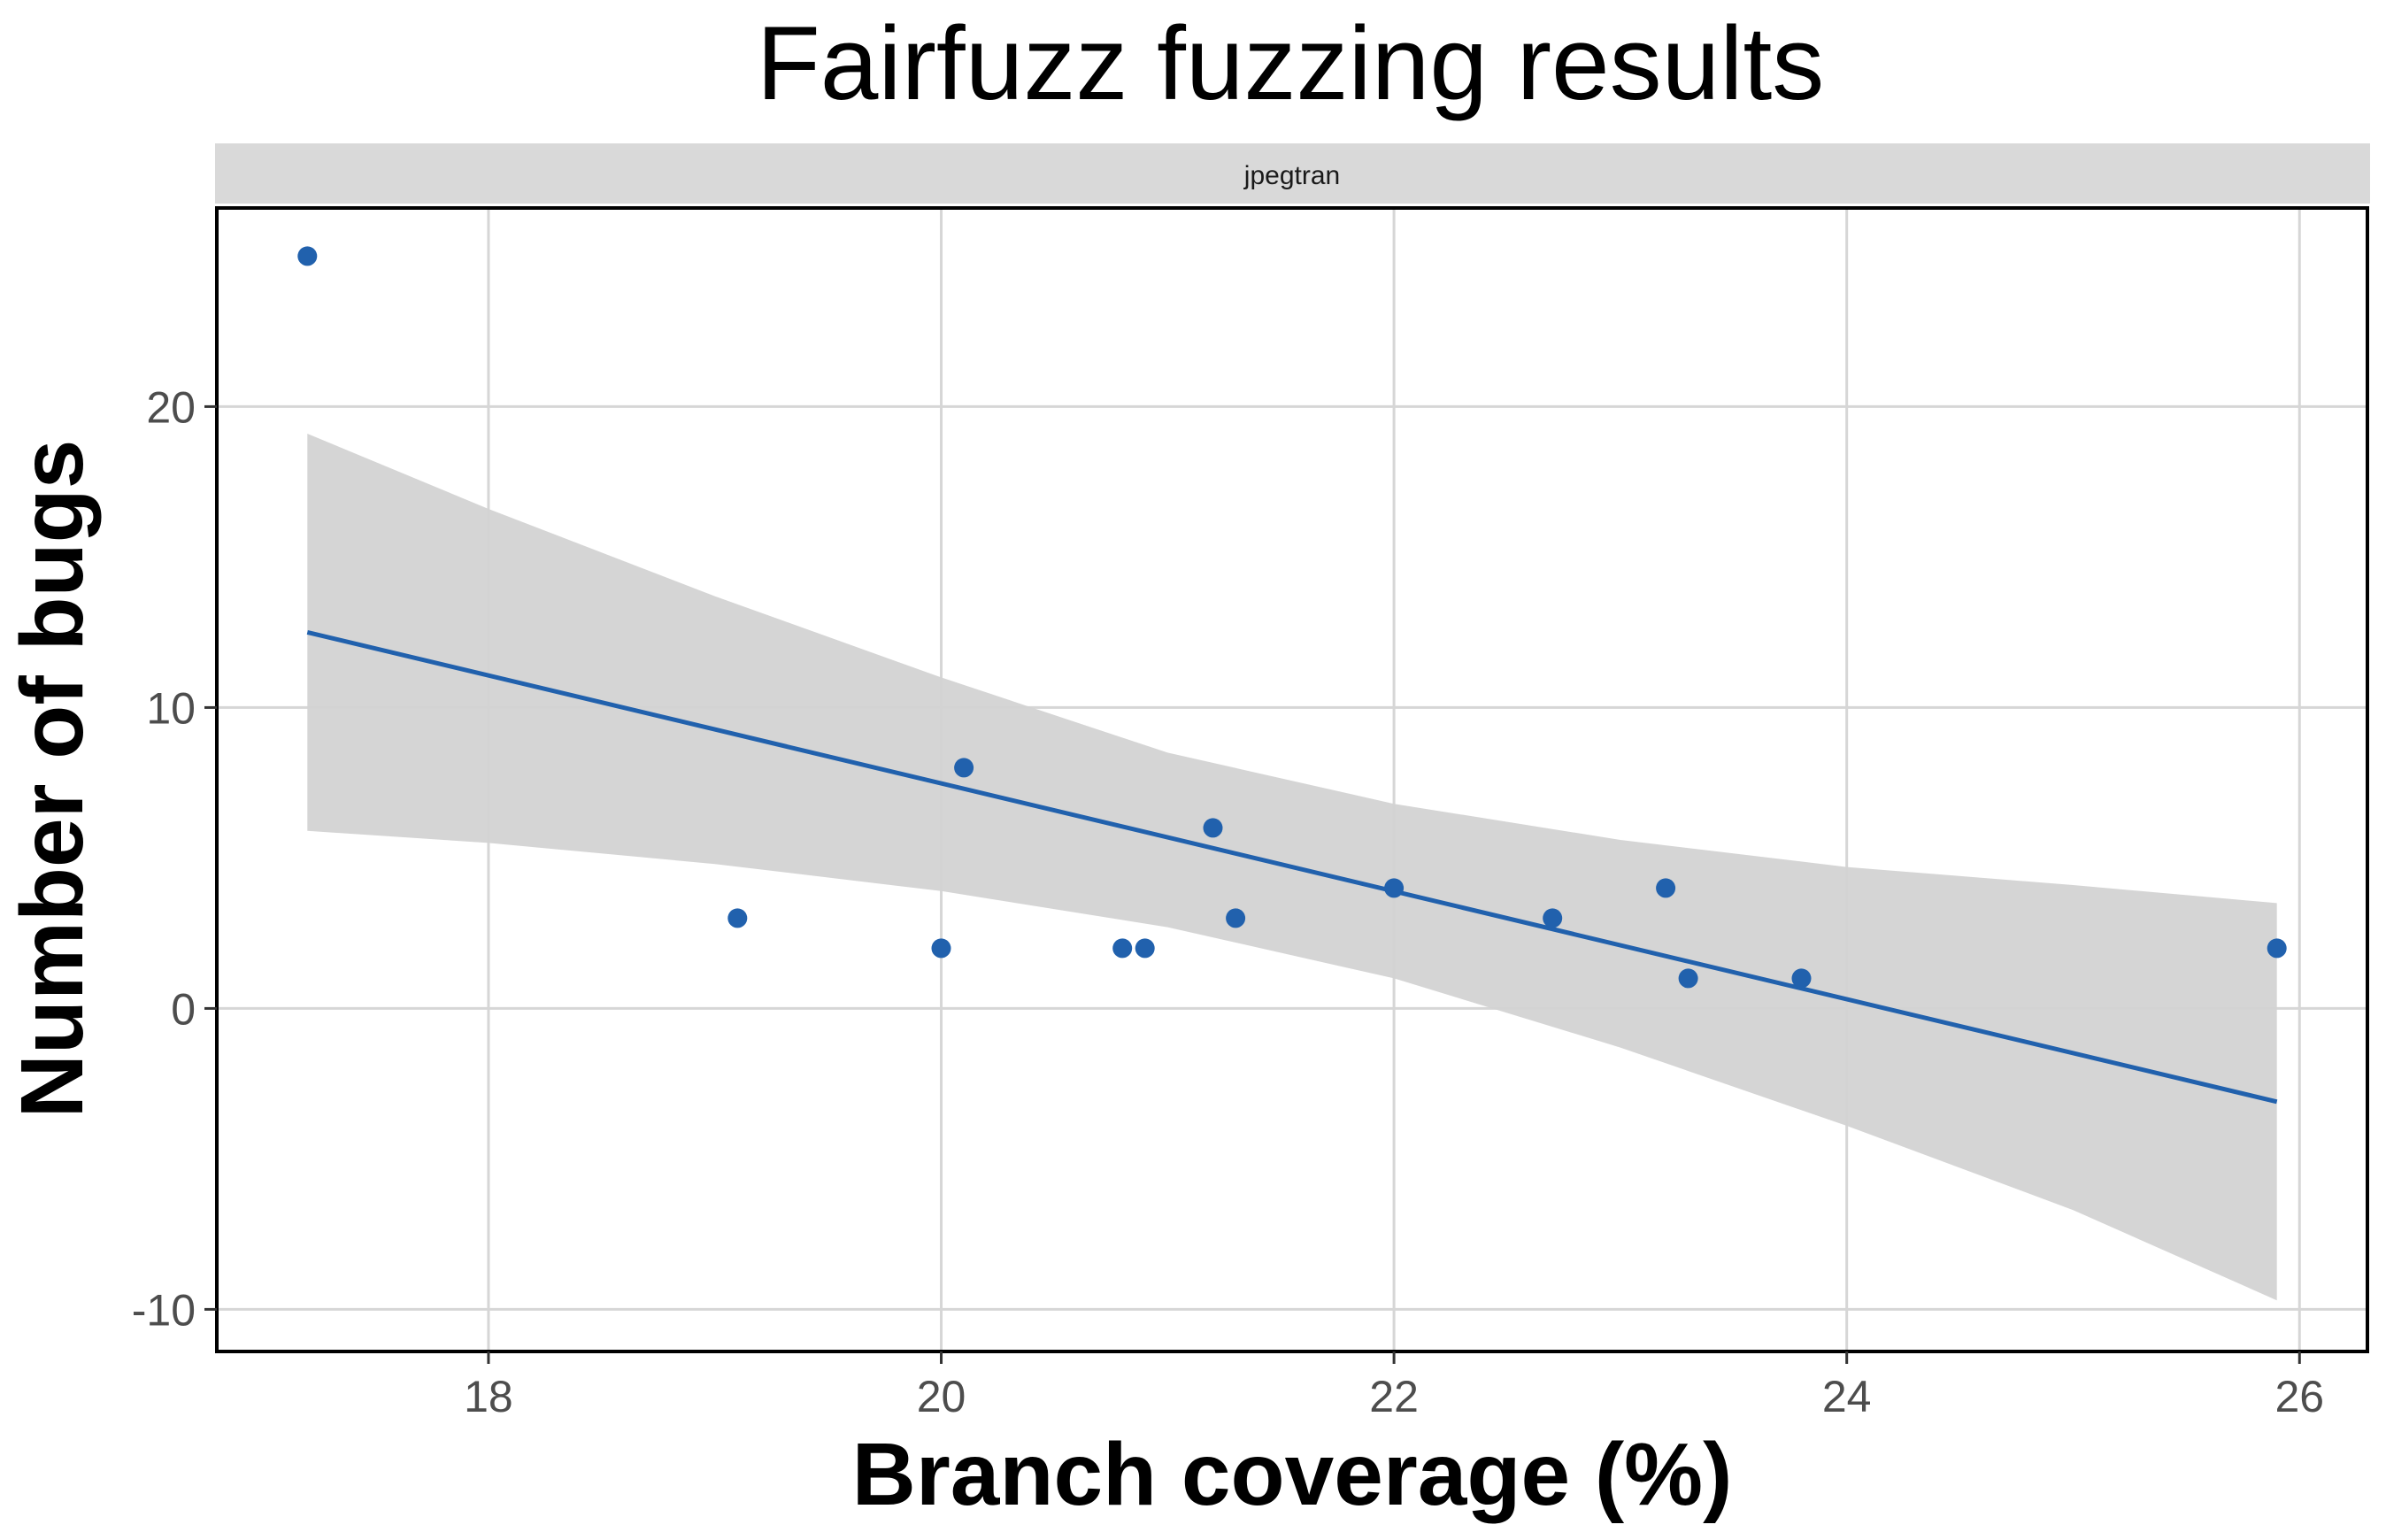 The width and height of the screenshot is (2386, 1540). Describe the element at coordinates (1292, 1475) in the screenshot. I see `x-axis-title: Branch coverage (%)` at that location.